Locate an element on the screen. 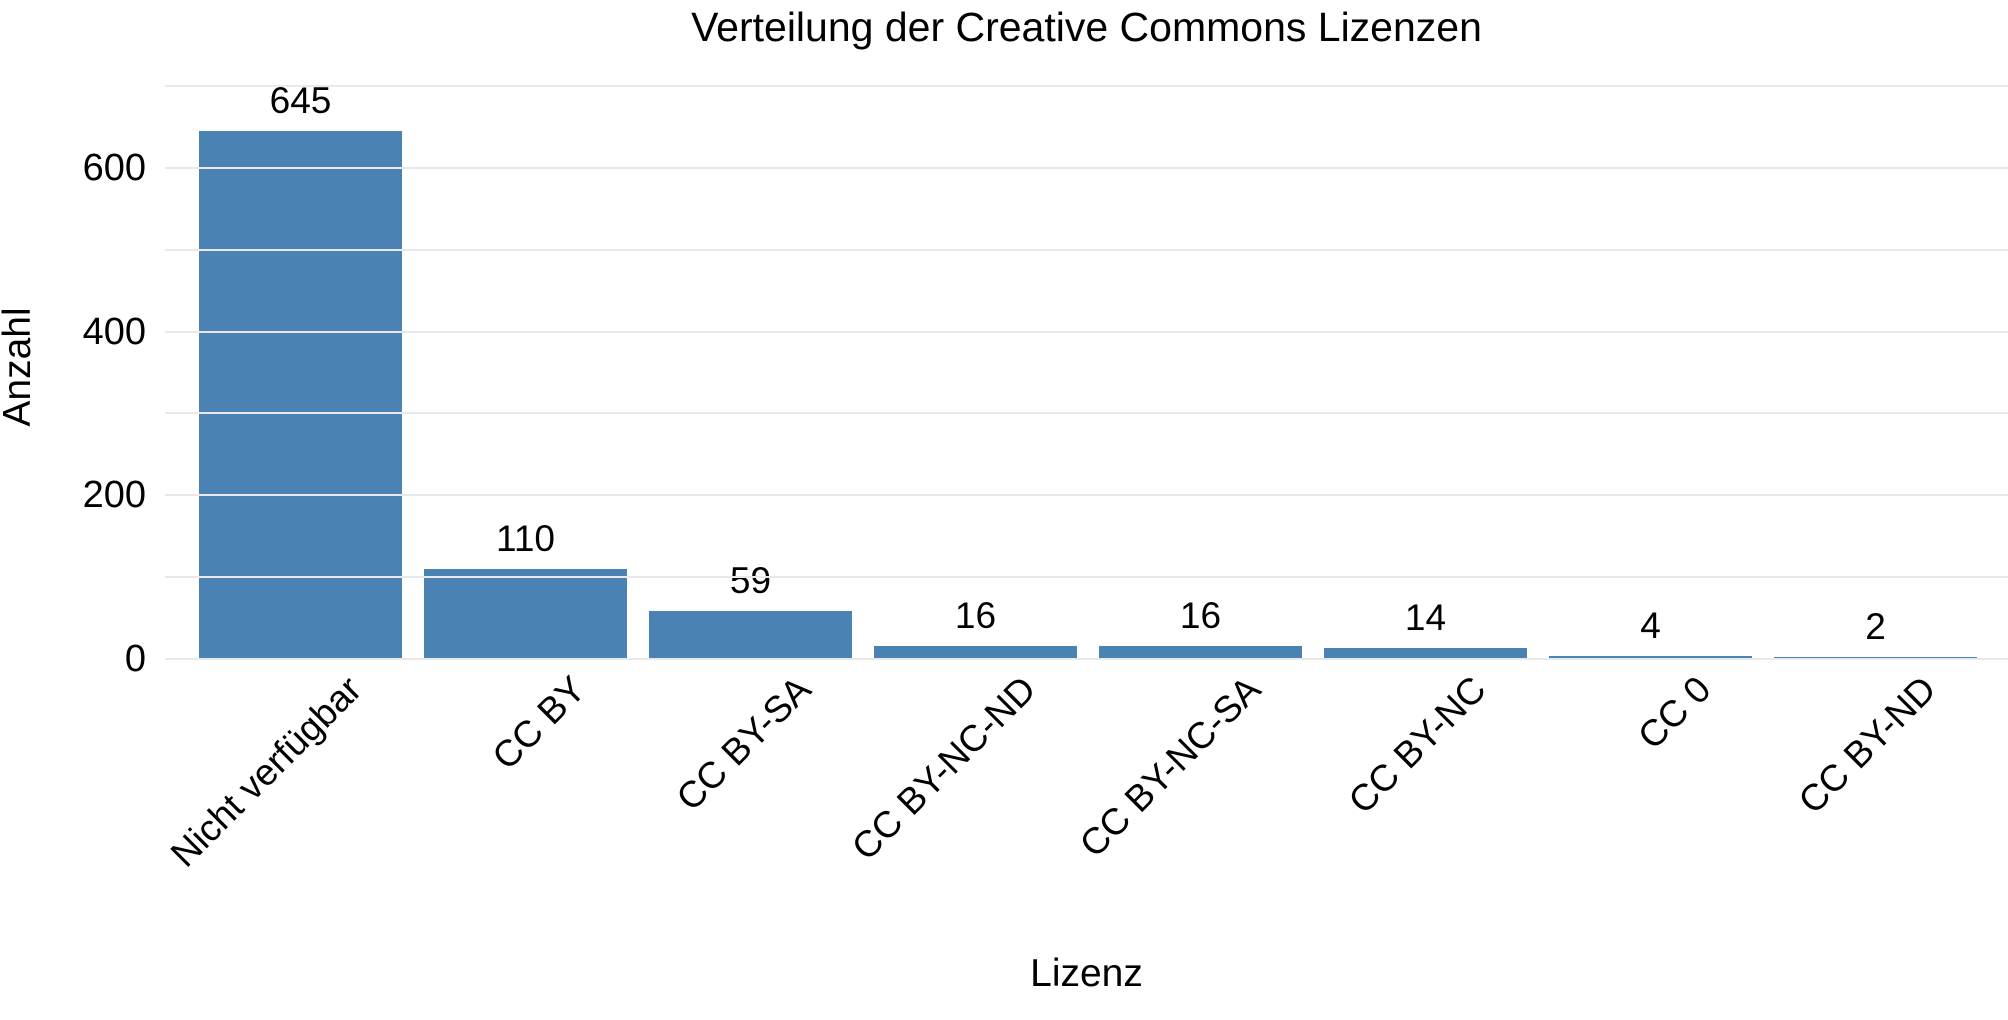 The height and width of the screenshot is (1020, 2008). x-axis-title: Lizenz is located at coordinates (1086, 973).